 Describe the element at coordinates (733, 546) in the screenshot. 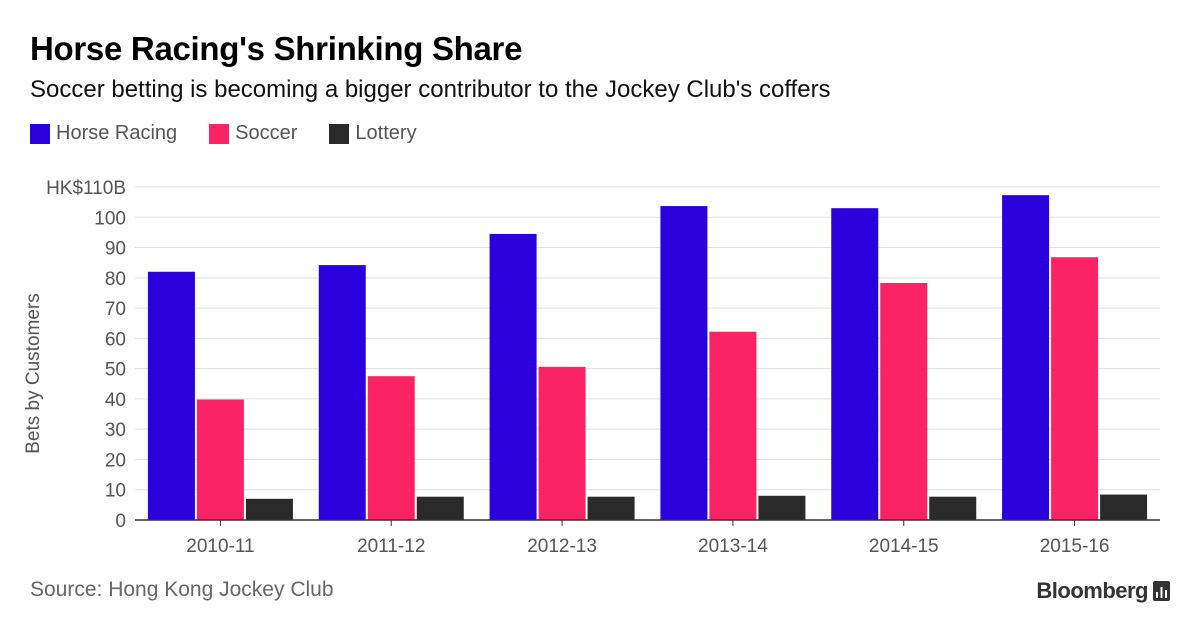

I see `x-tick-label: 2013-14` at that location.